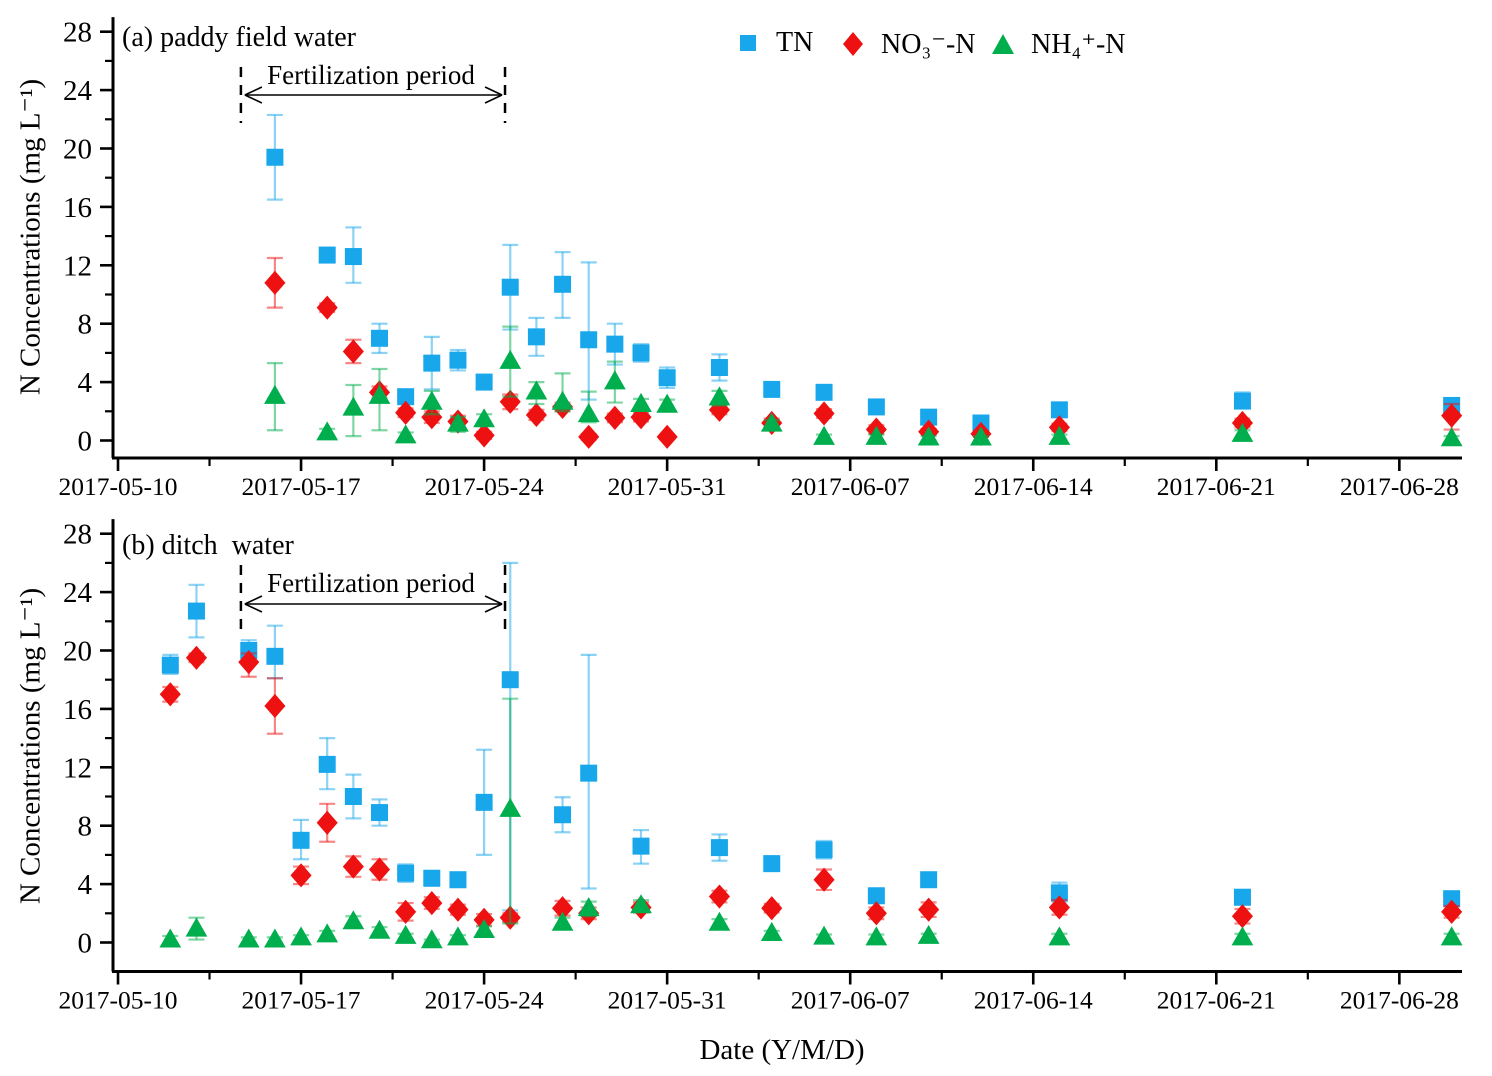  What do you see at coordinates (484, 486) in the screenshot?
I see `x-tick-label: 2017-05-24` at bounding box center [484, 486].